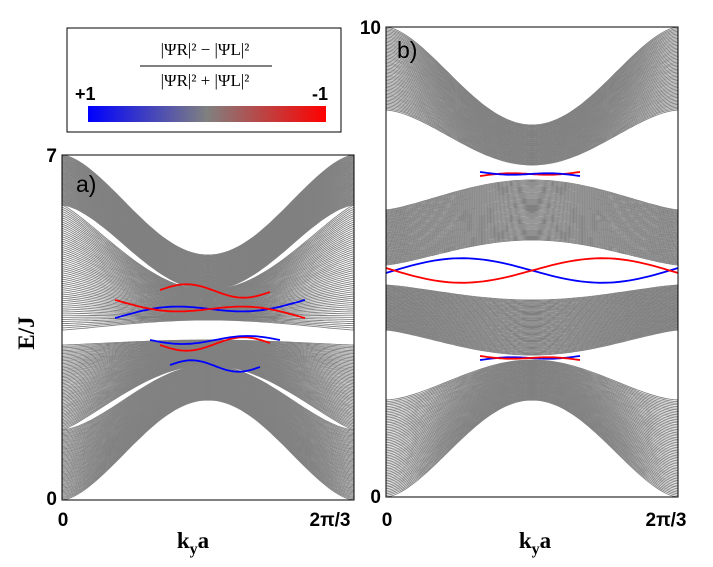  What do you see at coordinates (407, 50) in the screenshot?
I see `panel-b-label: b)` at bounding box center [407, 50].